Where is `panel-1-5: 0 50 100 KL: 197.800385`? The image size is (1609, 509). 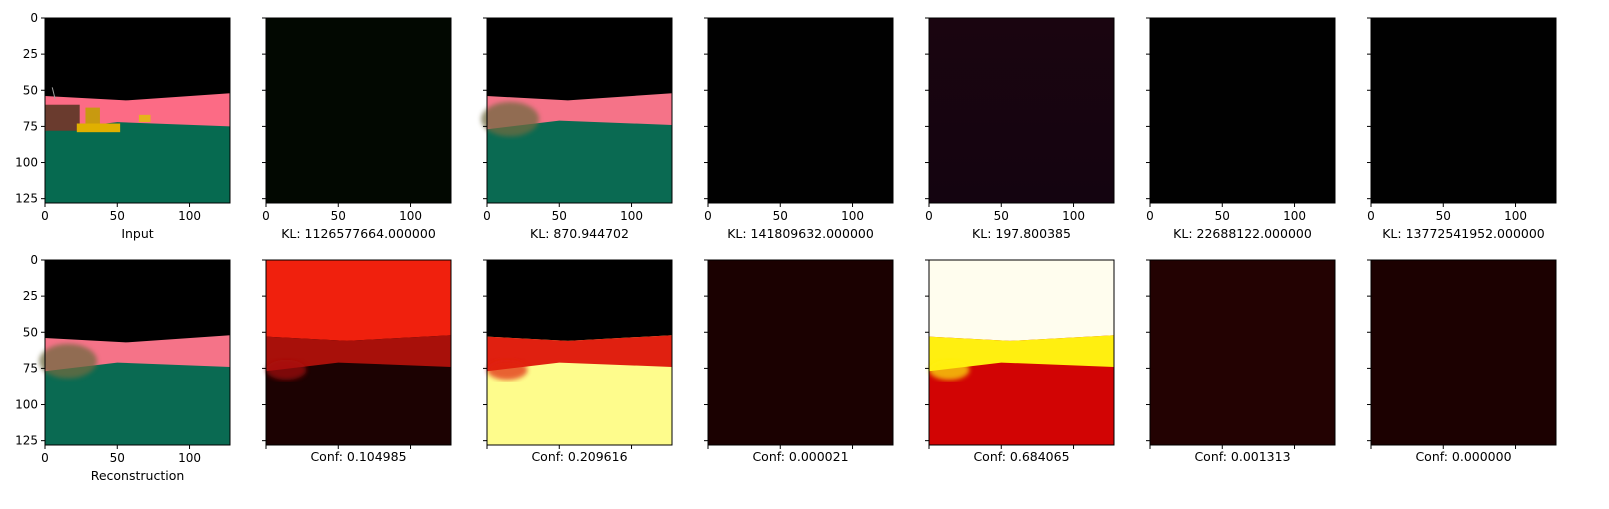
panel-1-5: 0 50 100 KL: 197.800385 is located at coordinates (1020, 129).